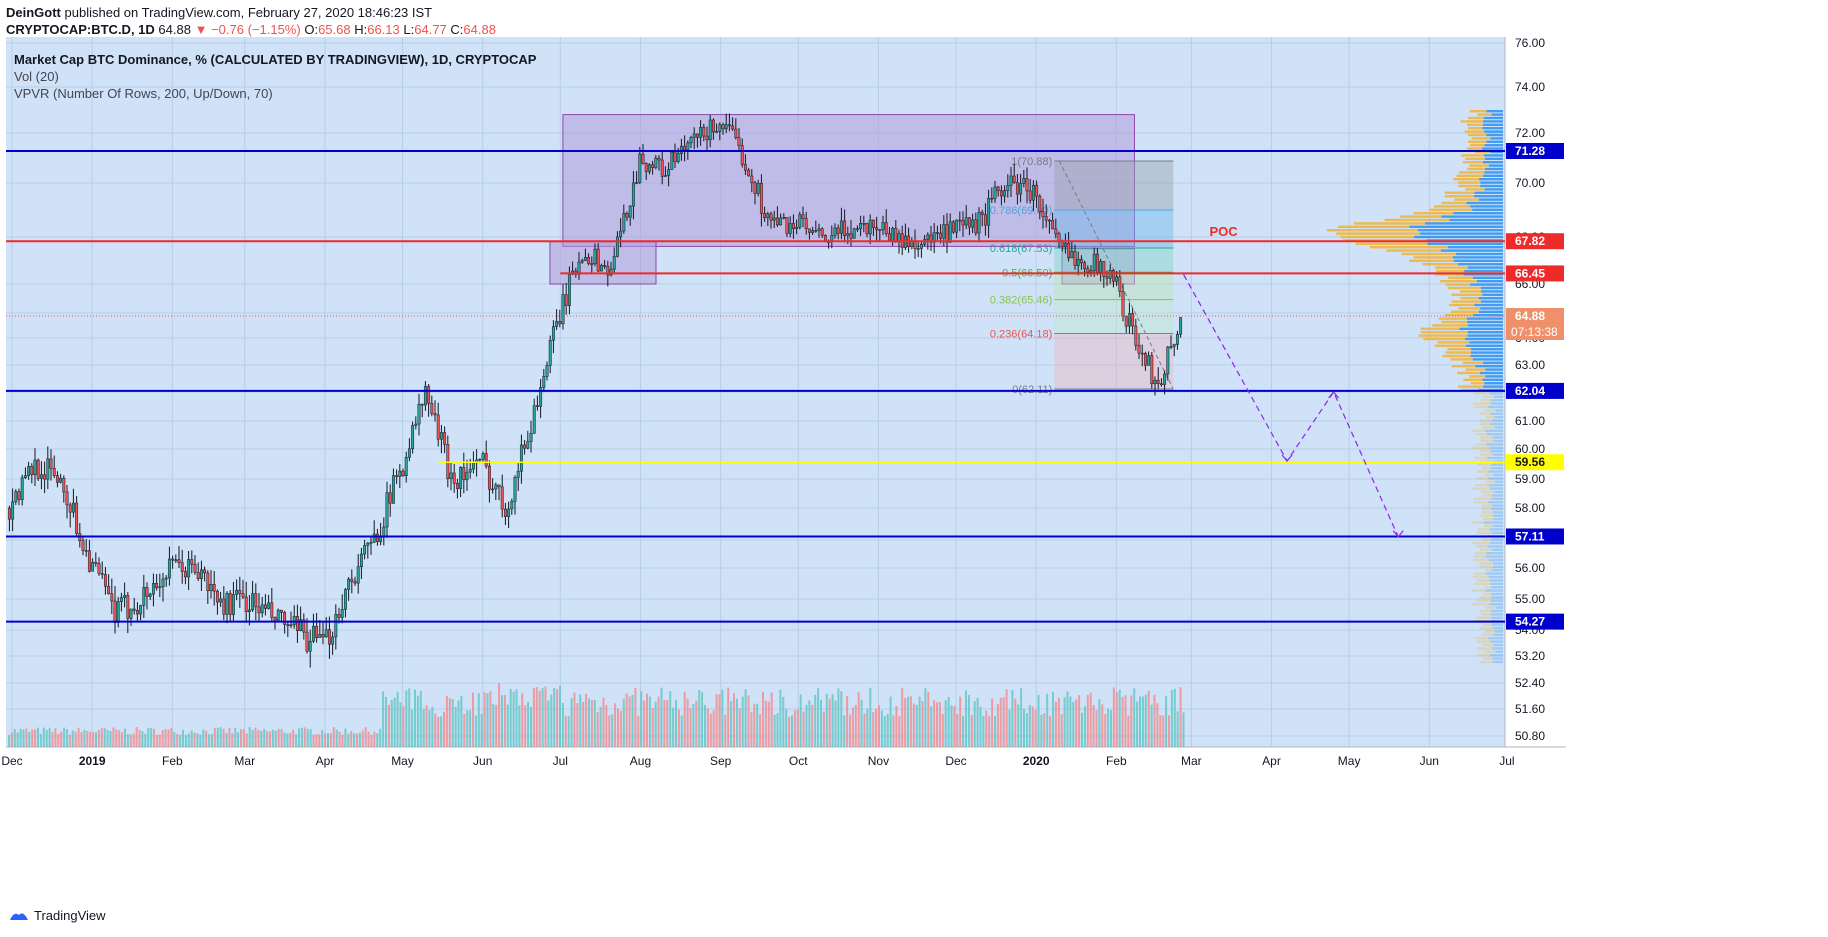  Describe the element at coordinates (33, 12) in the screenshot. I see `author-name: DeinGott` at that location.